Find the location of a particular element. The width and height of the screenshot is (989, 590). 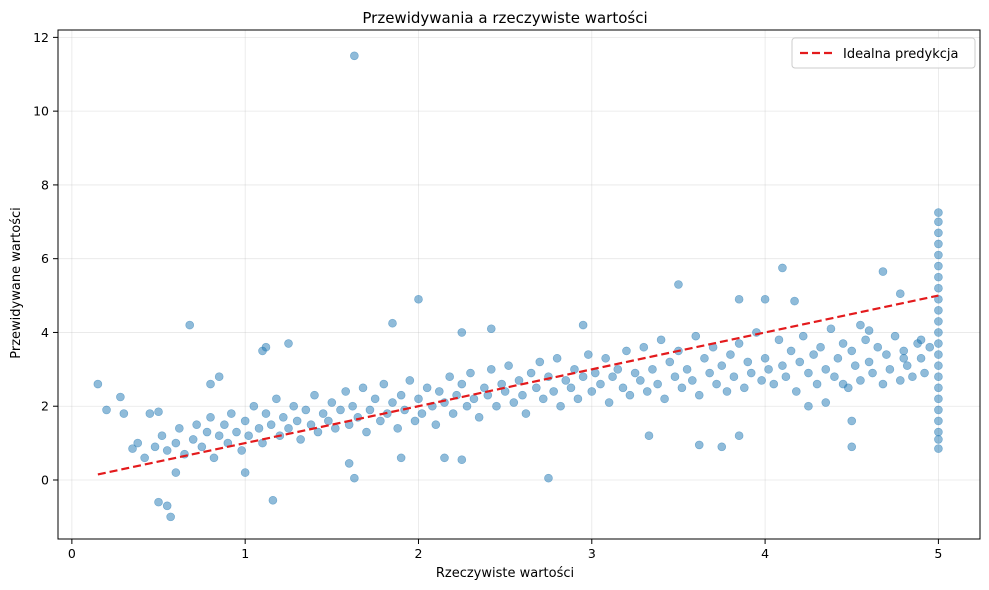

y-axis-ticks: 0 2 4 6 8 10 12 is located at coordinates (45, 258).